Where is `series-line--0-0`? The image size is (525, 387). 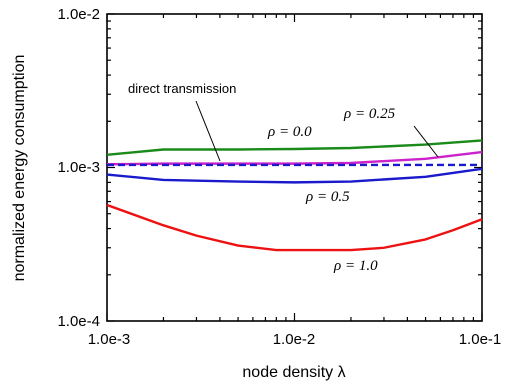 series-line--0-0 is located at coordinates (294, 147).